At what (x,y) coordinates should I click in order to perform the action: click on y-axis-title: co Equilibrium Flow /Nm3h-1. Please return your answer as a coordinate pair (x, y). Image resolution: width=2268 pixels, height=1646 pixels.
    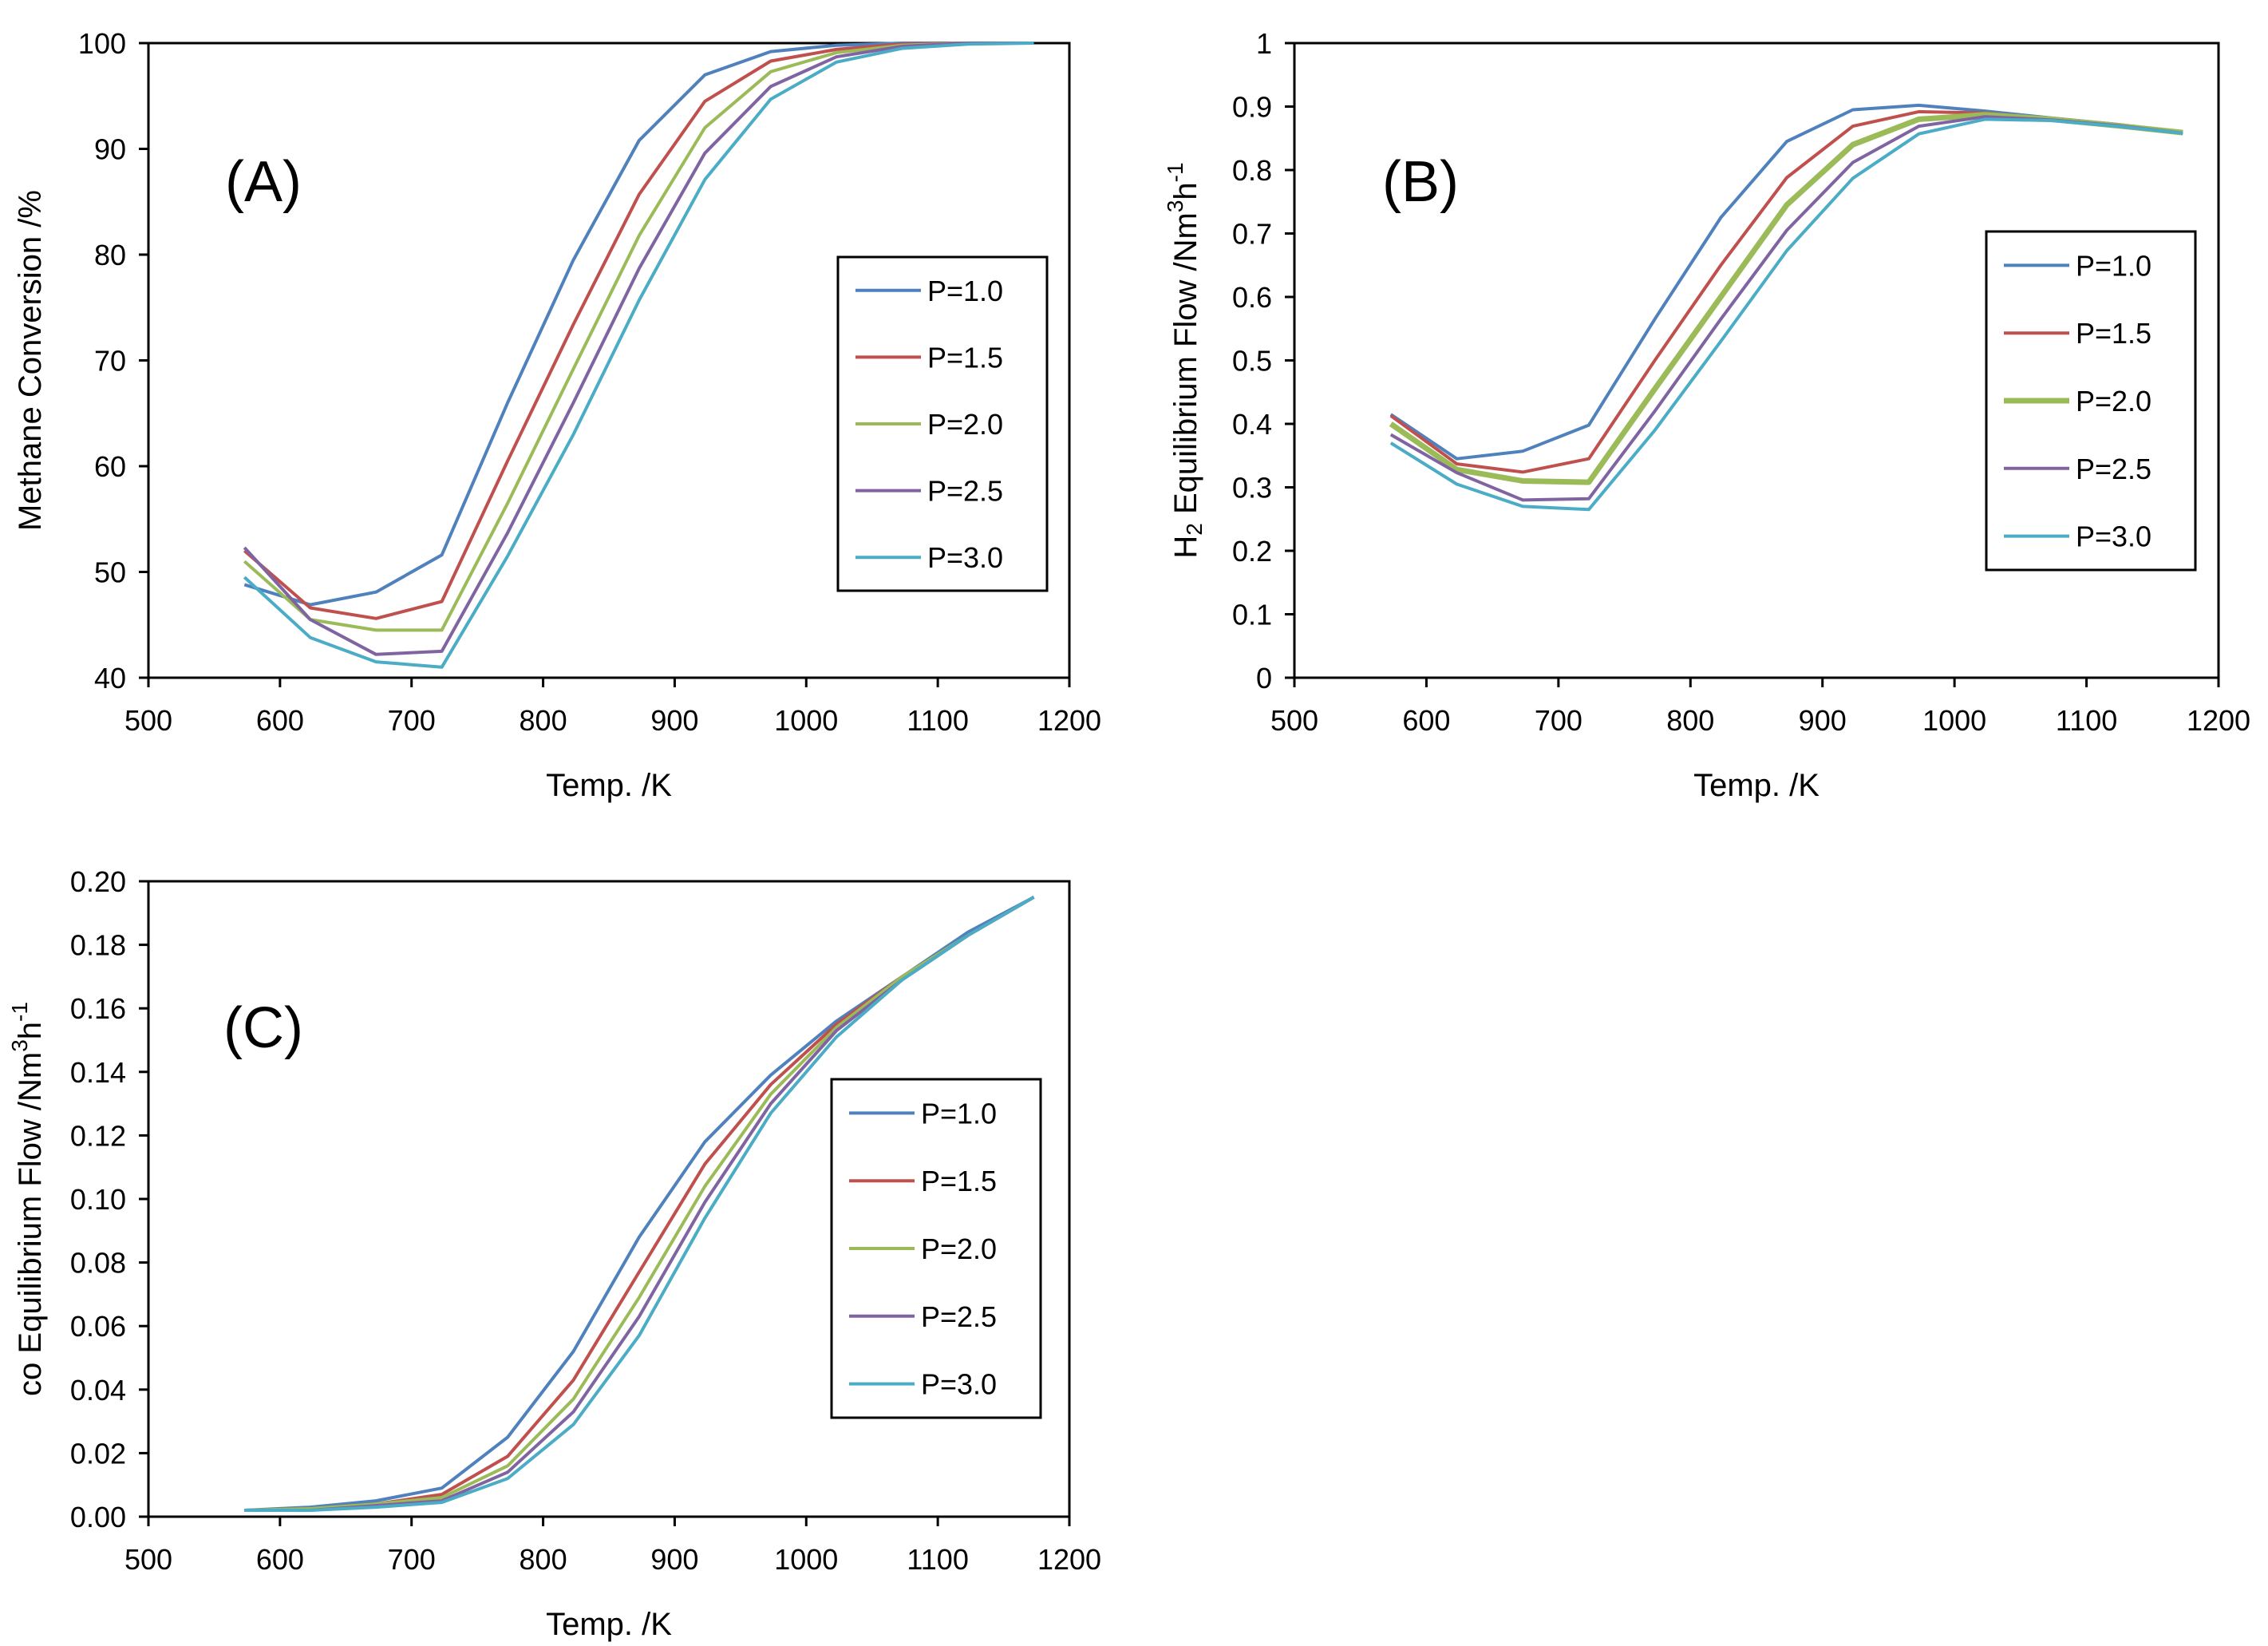
    Looking at the image, I should click on (28, 1199).